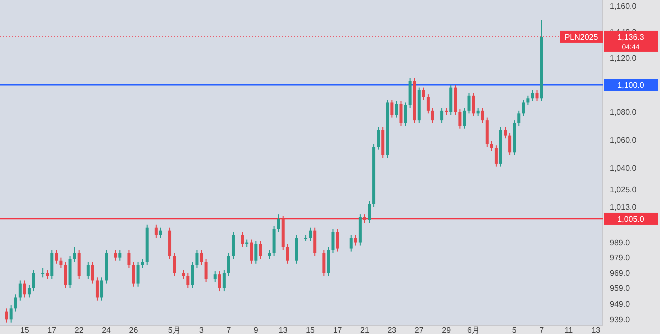  I want to click on y-tick-label: 979.0, so click(620, 258).